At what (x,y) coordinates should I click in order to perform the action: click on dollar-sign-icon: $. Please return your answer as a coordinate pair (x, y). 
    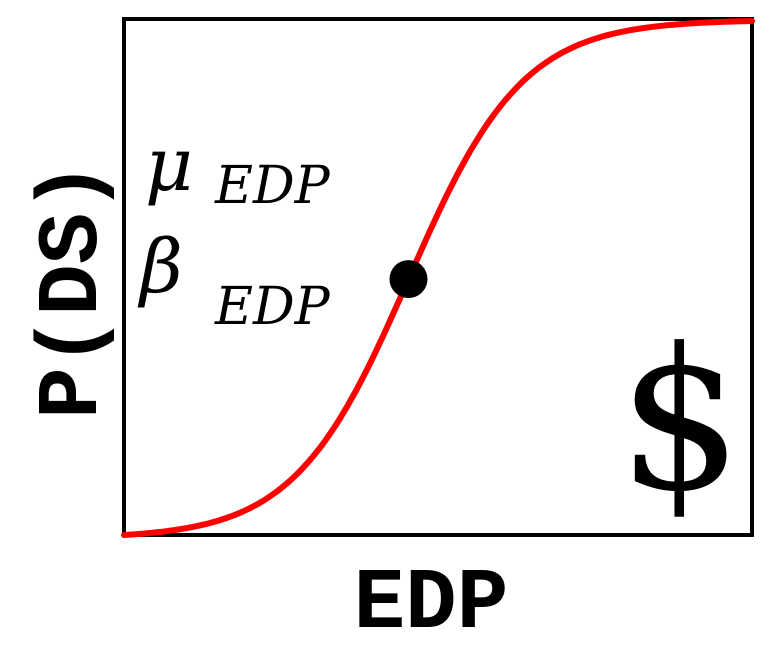
    Looking at the image, I should click on (680, 421).